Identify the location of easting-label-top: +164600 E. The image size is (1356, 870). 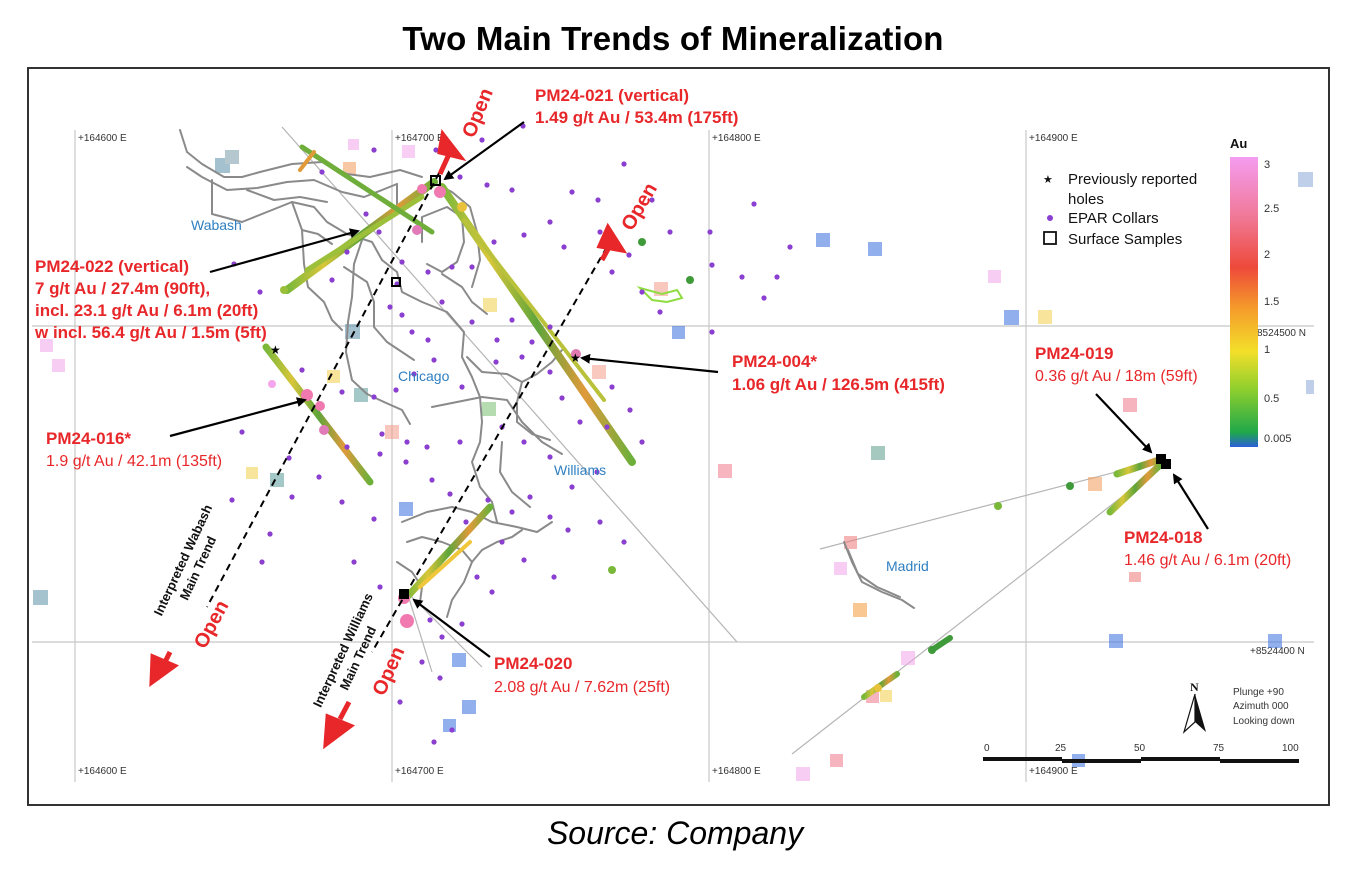
(102, 138).